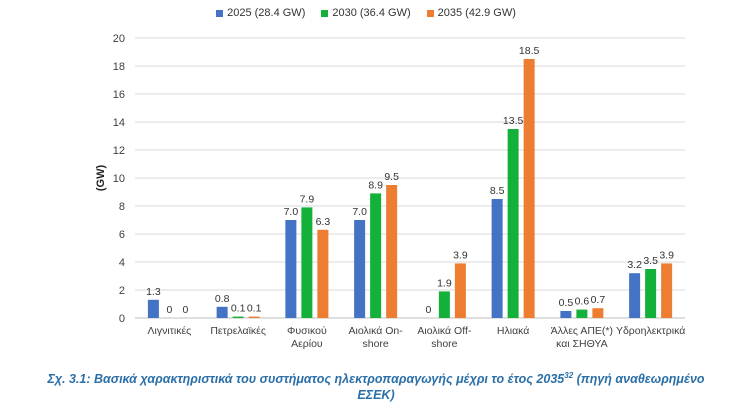  Describe the element at coordinates (650, 261) in the screenshot. I see `data-label: 3.5` at that location.